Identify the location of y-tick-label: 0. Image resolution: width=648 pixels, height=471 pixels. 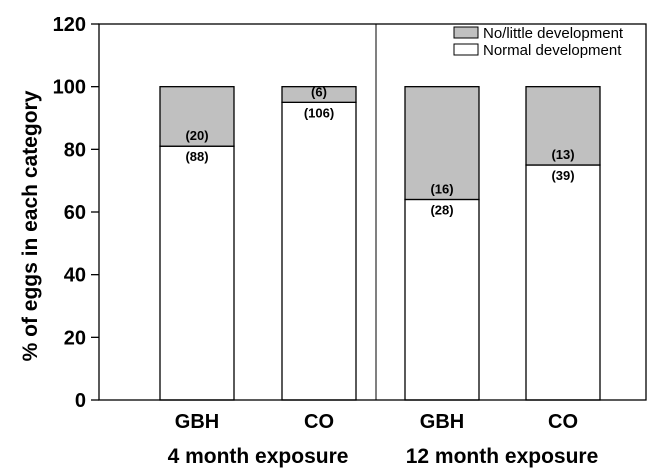
(80, 401).